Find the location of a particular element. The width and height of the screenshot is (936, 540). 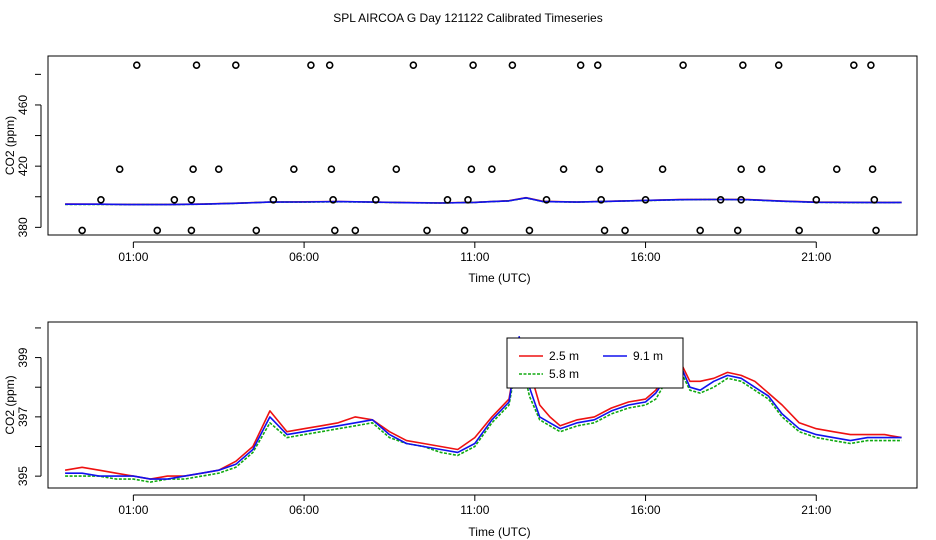

y-tick-label: 460 is located at coordinates (23, 105).